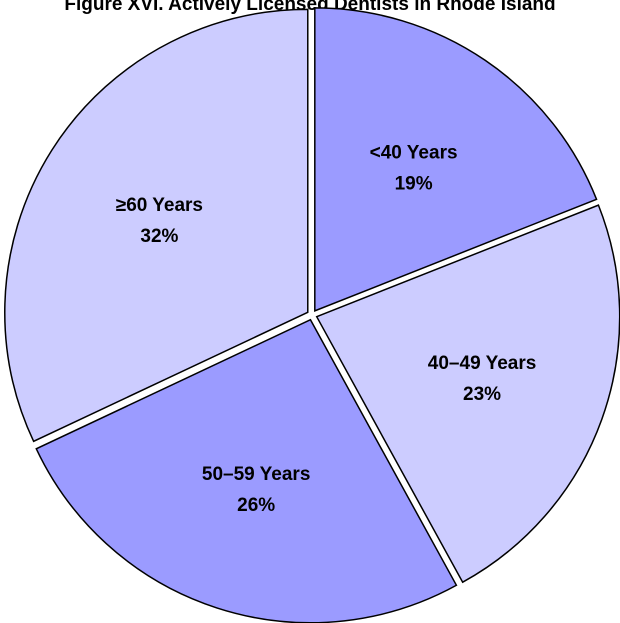 The image size is (620, 623). I want to click on slice-percent-40-49-years: 23%, so click(482, 394).